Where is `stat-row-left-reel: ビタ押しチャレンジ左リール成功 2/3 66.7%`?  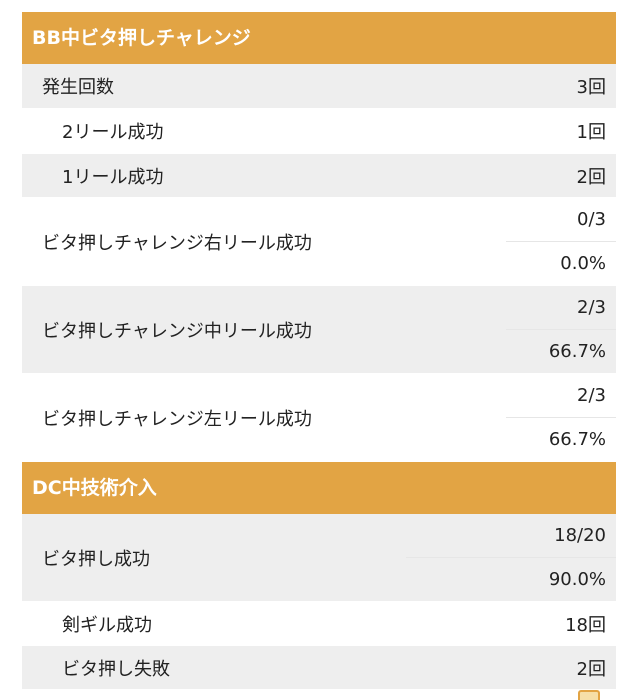
stat-row-left-reel: ビタ押しチャレンジ左リール成功 2/3 66.7% is located at coordinates (319, 418).